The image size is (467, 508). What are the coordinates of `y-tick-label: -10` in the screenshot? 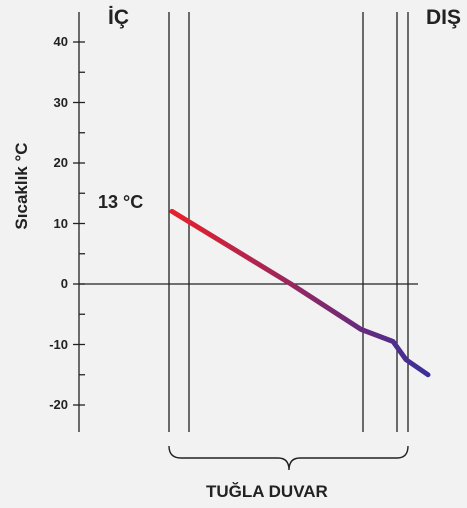 It's located at (58, 344).